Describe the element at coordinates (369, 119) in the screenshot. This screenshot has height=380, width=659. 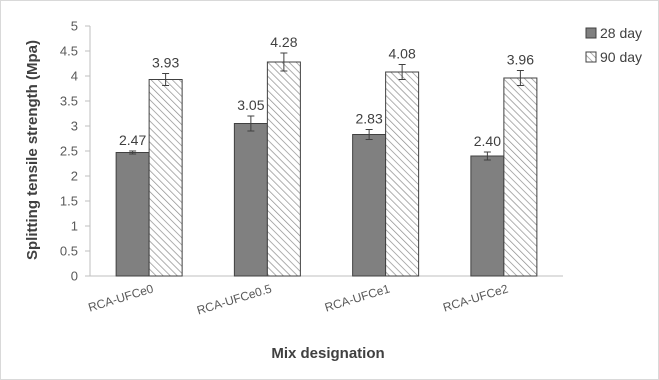
I see `data-label: 2.83` at that location.